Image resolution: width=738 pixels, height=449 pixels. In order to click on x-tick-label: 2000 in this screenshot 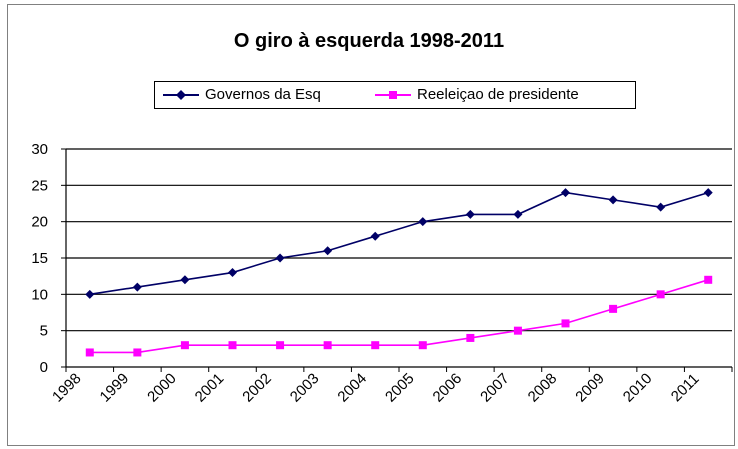, I will do `click(162, 388)`.